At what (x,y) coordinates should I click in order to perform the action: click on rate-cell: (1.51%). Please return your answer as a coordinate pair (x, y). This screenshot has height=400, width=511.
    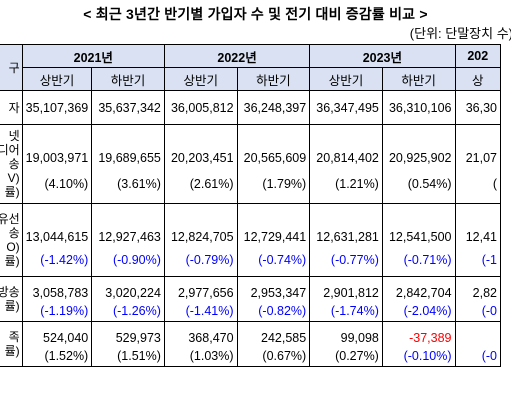
    Looking at the image, I should click on (128, 356).